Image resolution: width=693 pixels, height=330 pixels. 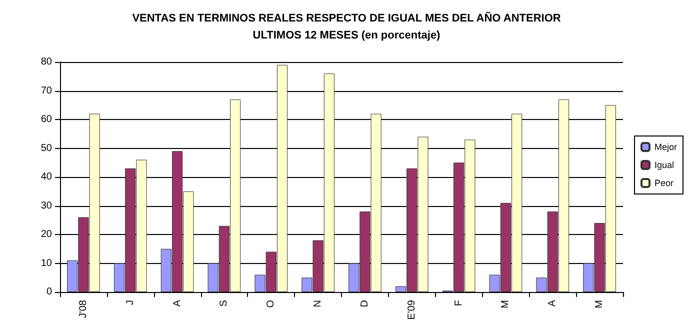 What do you see at coordinates (130, 302) in the screenshot?
I see `x-tick-label: J` at bounding box center [130, 302].